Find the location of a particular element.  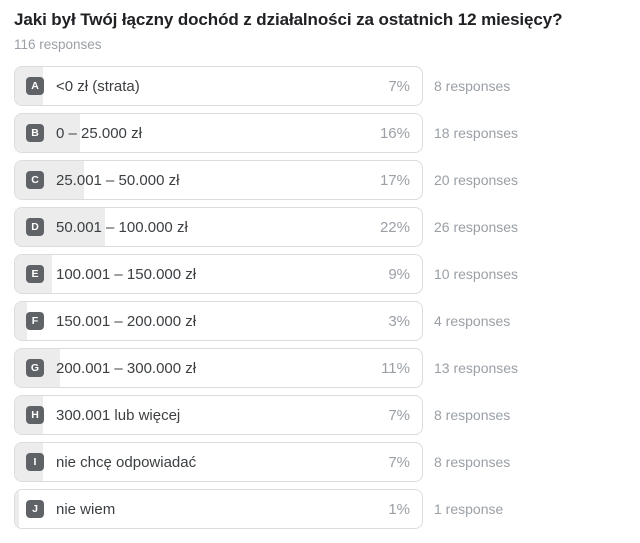

answer-row: J nie wiem 1% 1 response is located at coordinates (320, 509).